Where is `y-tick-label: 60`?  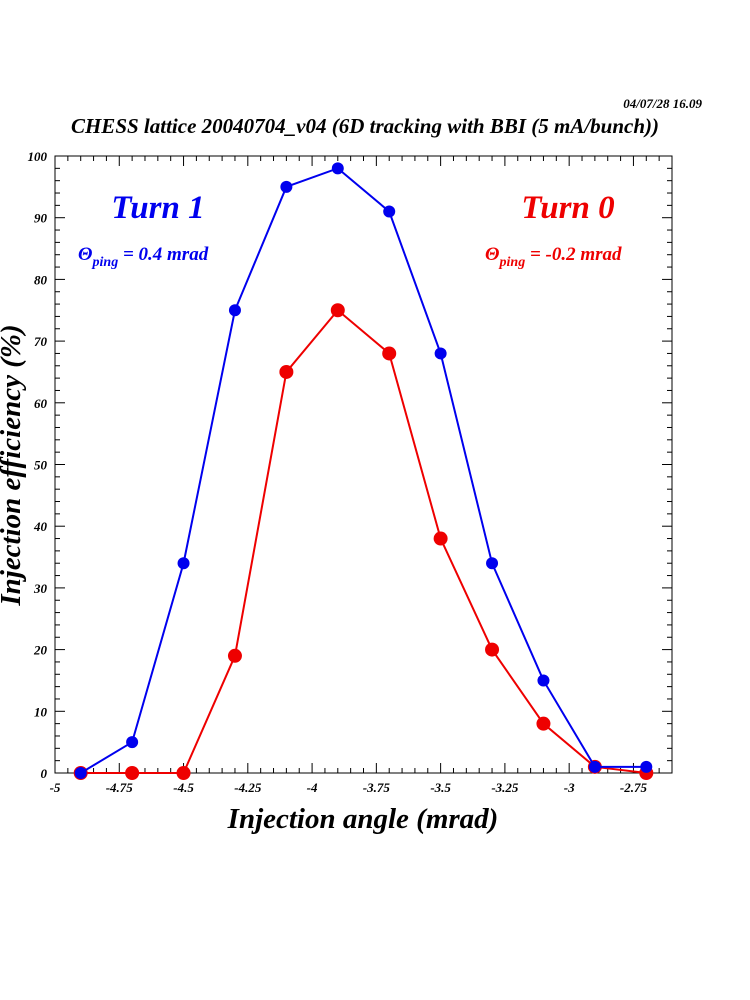 y-tick-label: 60 is located at coordinates (41, 403).